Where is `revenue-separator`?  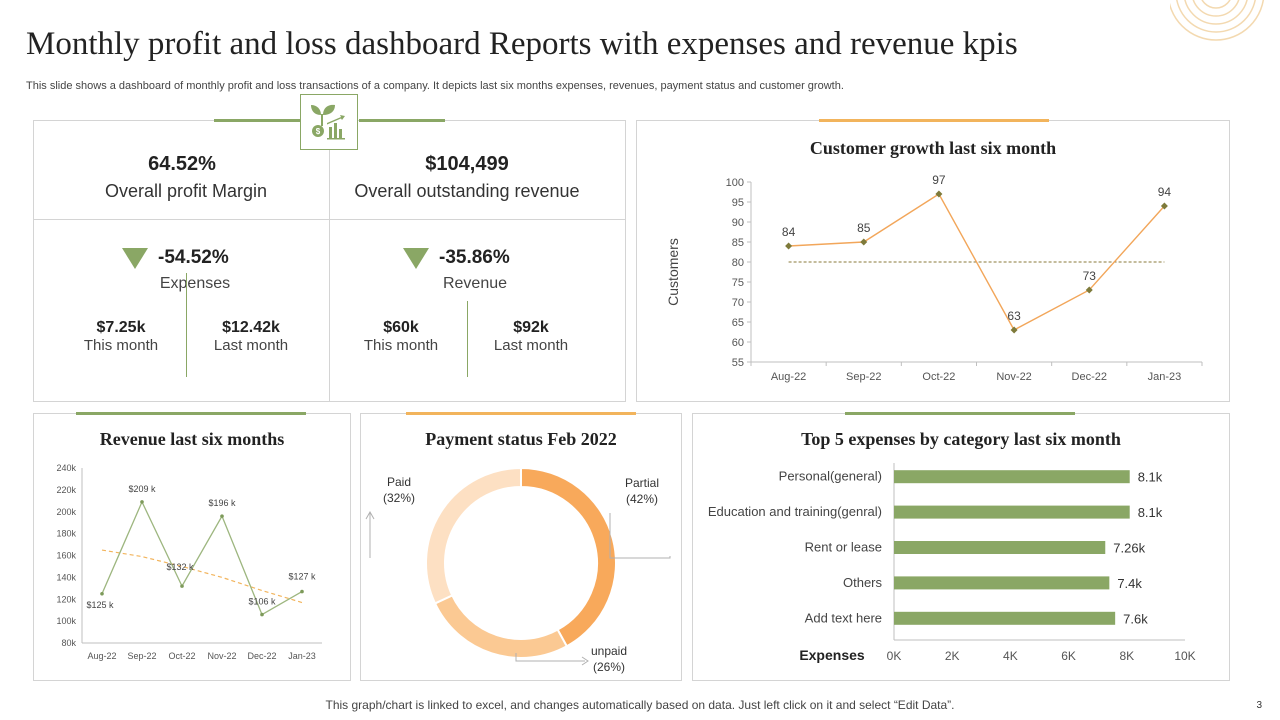 revenue-separator is located at coordinates (467, 339).